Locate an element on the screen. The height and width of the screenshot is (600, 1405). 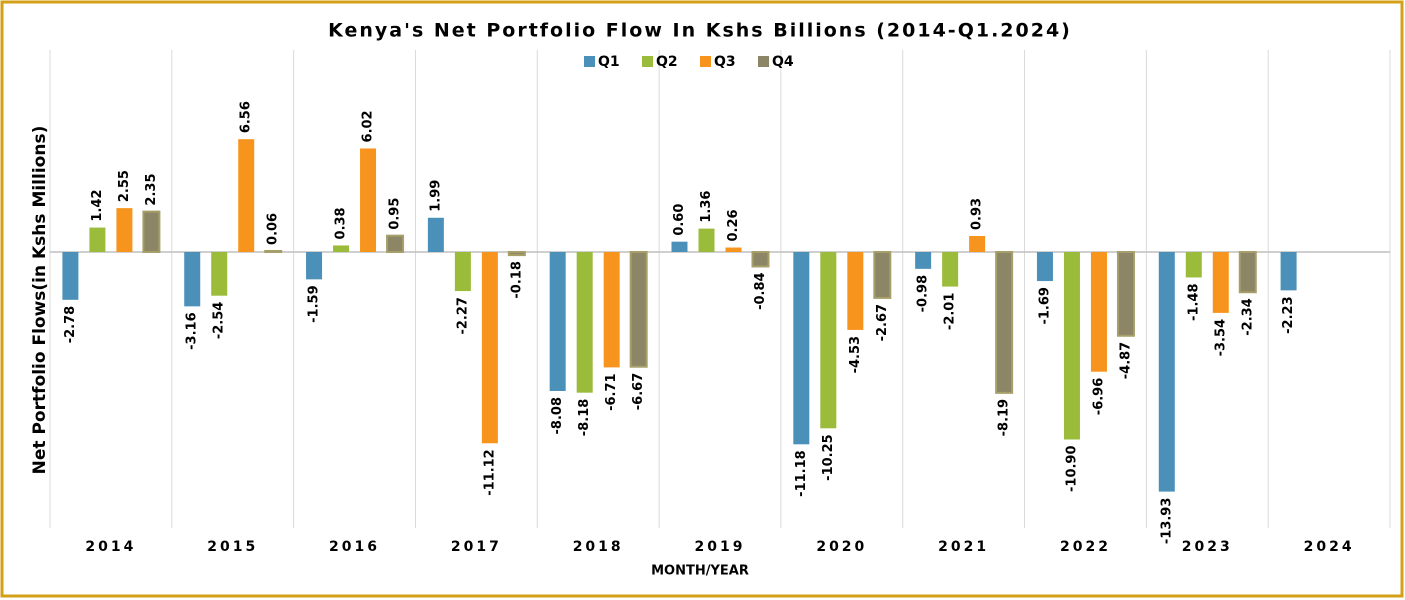
data-label: -1.59 is located at coordinates (314, 303).